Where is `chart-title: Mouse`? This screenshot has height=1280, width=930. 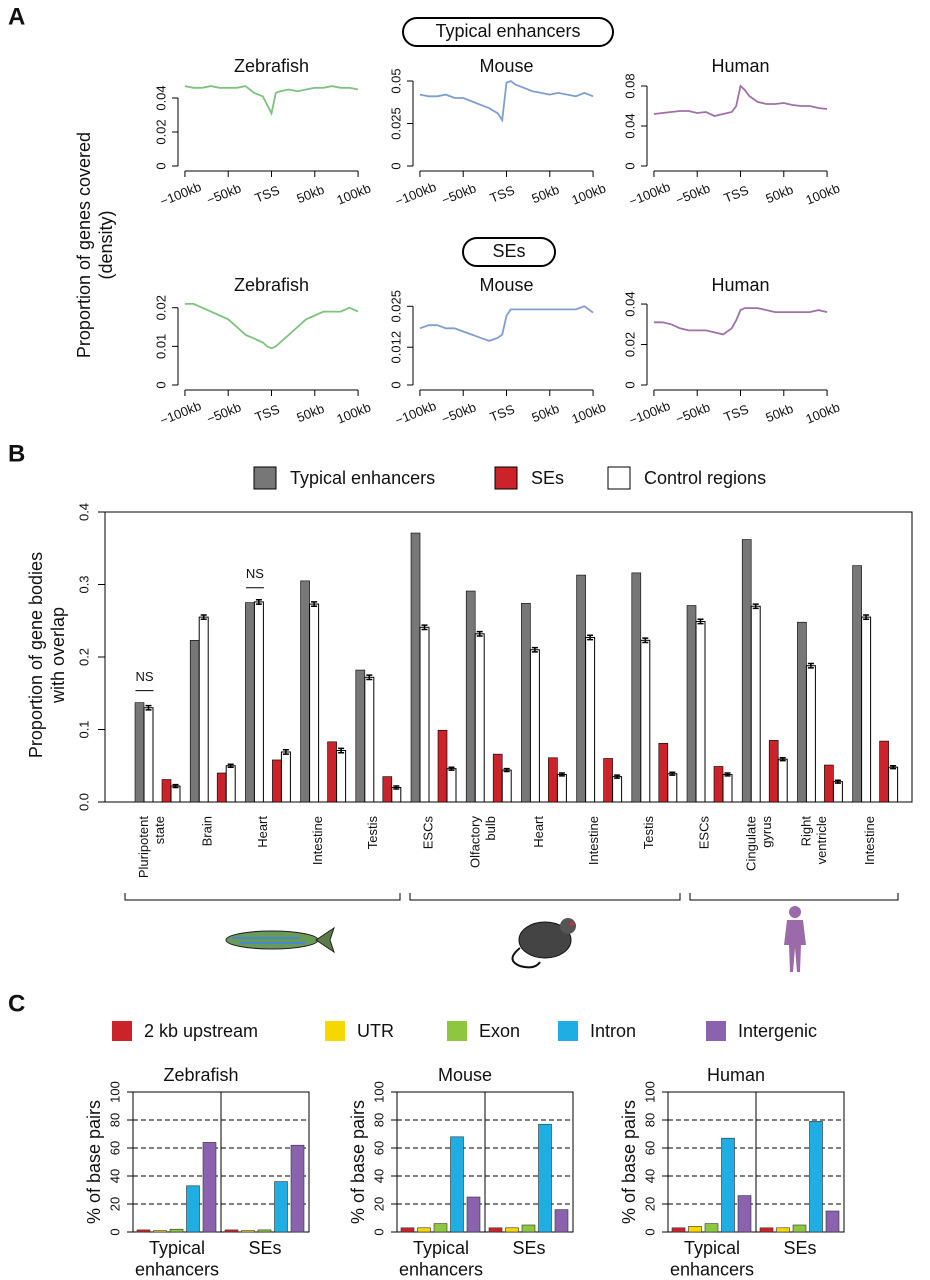 chart-title: Mouse is located at coordinates (506, 66).